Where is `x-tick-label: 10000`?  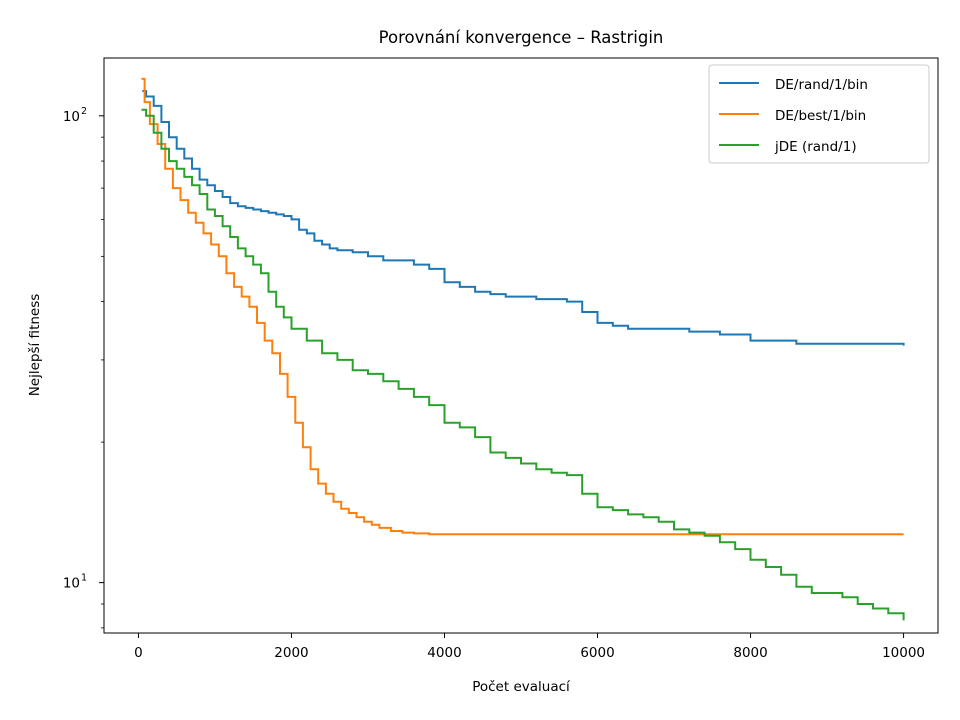 x-tick-label: 10000 is located at coordinates (903, 653).